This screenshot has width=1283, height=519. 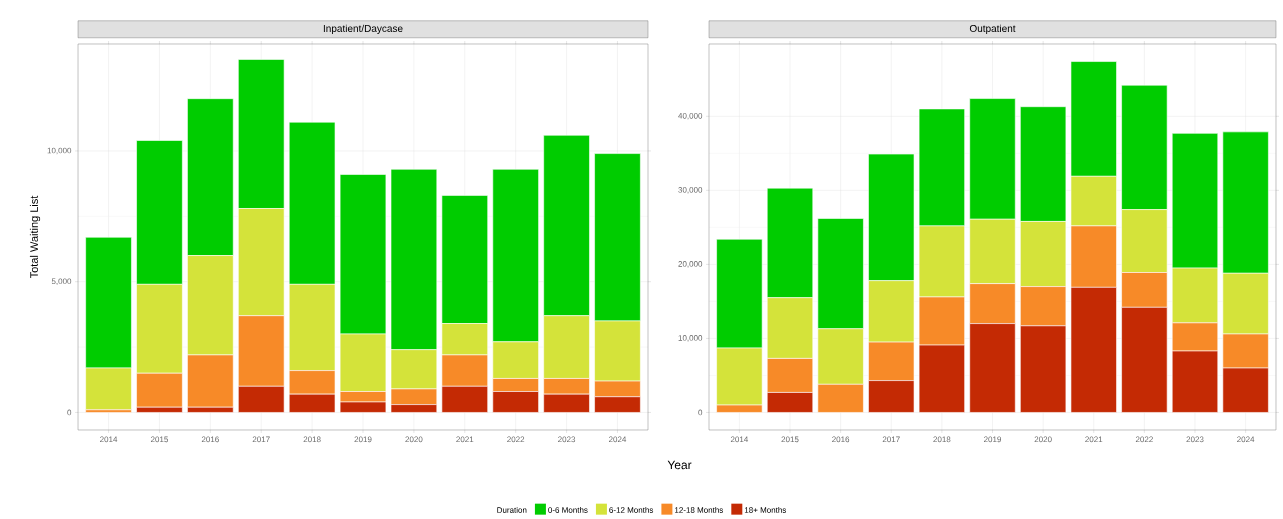 I want to click on x-axis-title: Year, so click(x=679, y=465).